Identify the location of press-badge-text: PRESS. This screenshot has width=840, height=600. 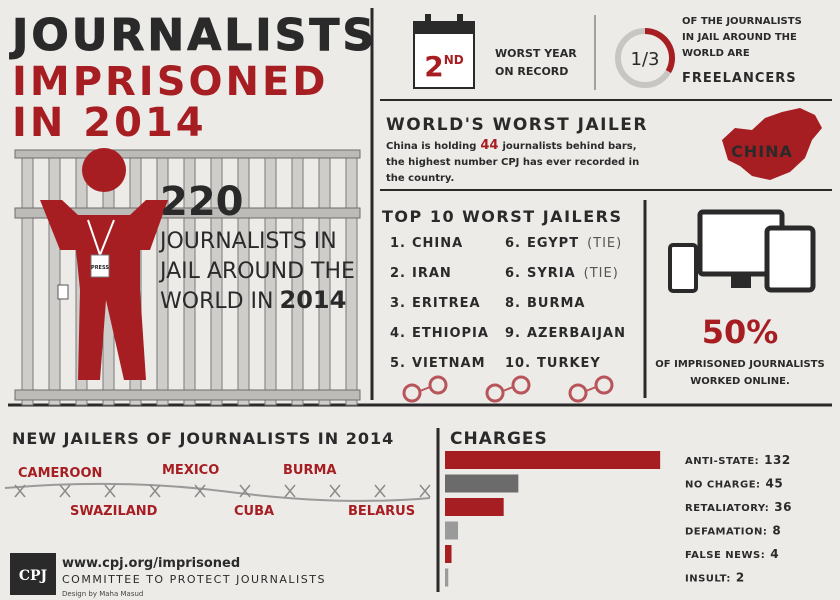
(100, 268).